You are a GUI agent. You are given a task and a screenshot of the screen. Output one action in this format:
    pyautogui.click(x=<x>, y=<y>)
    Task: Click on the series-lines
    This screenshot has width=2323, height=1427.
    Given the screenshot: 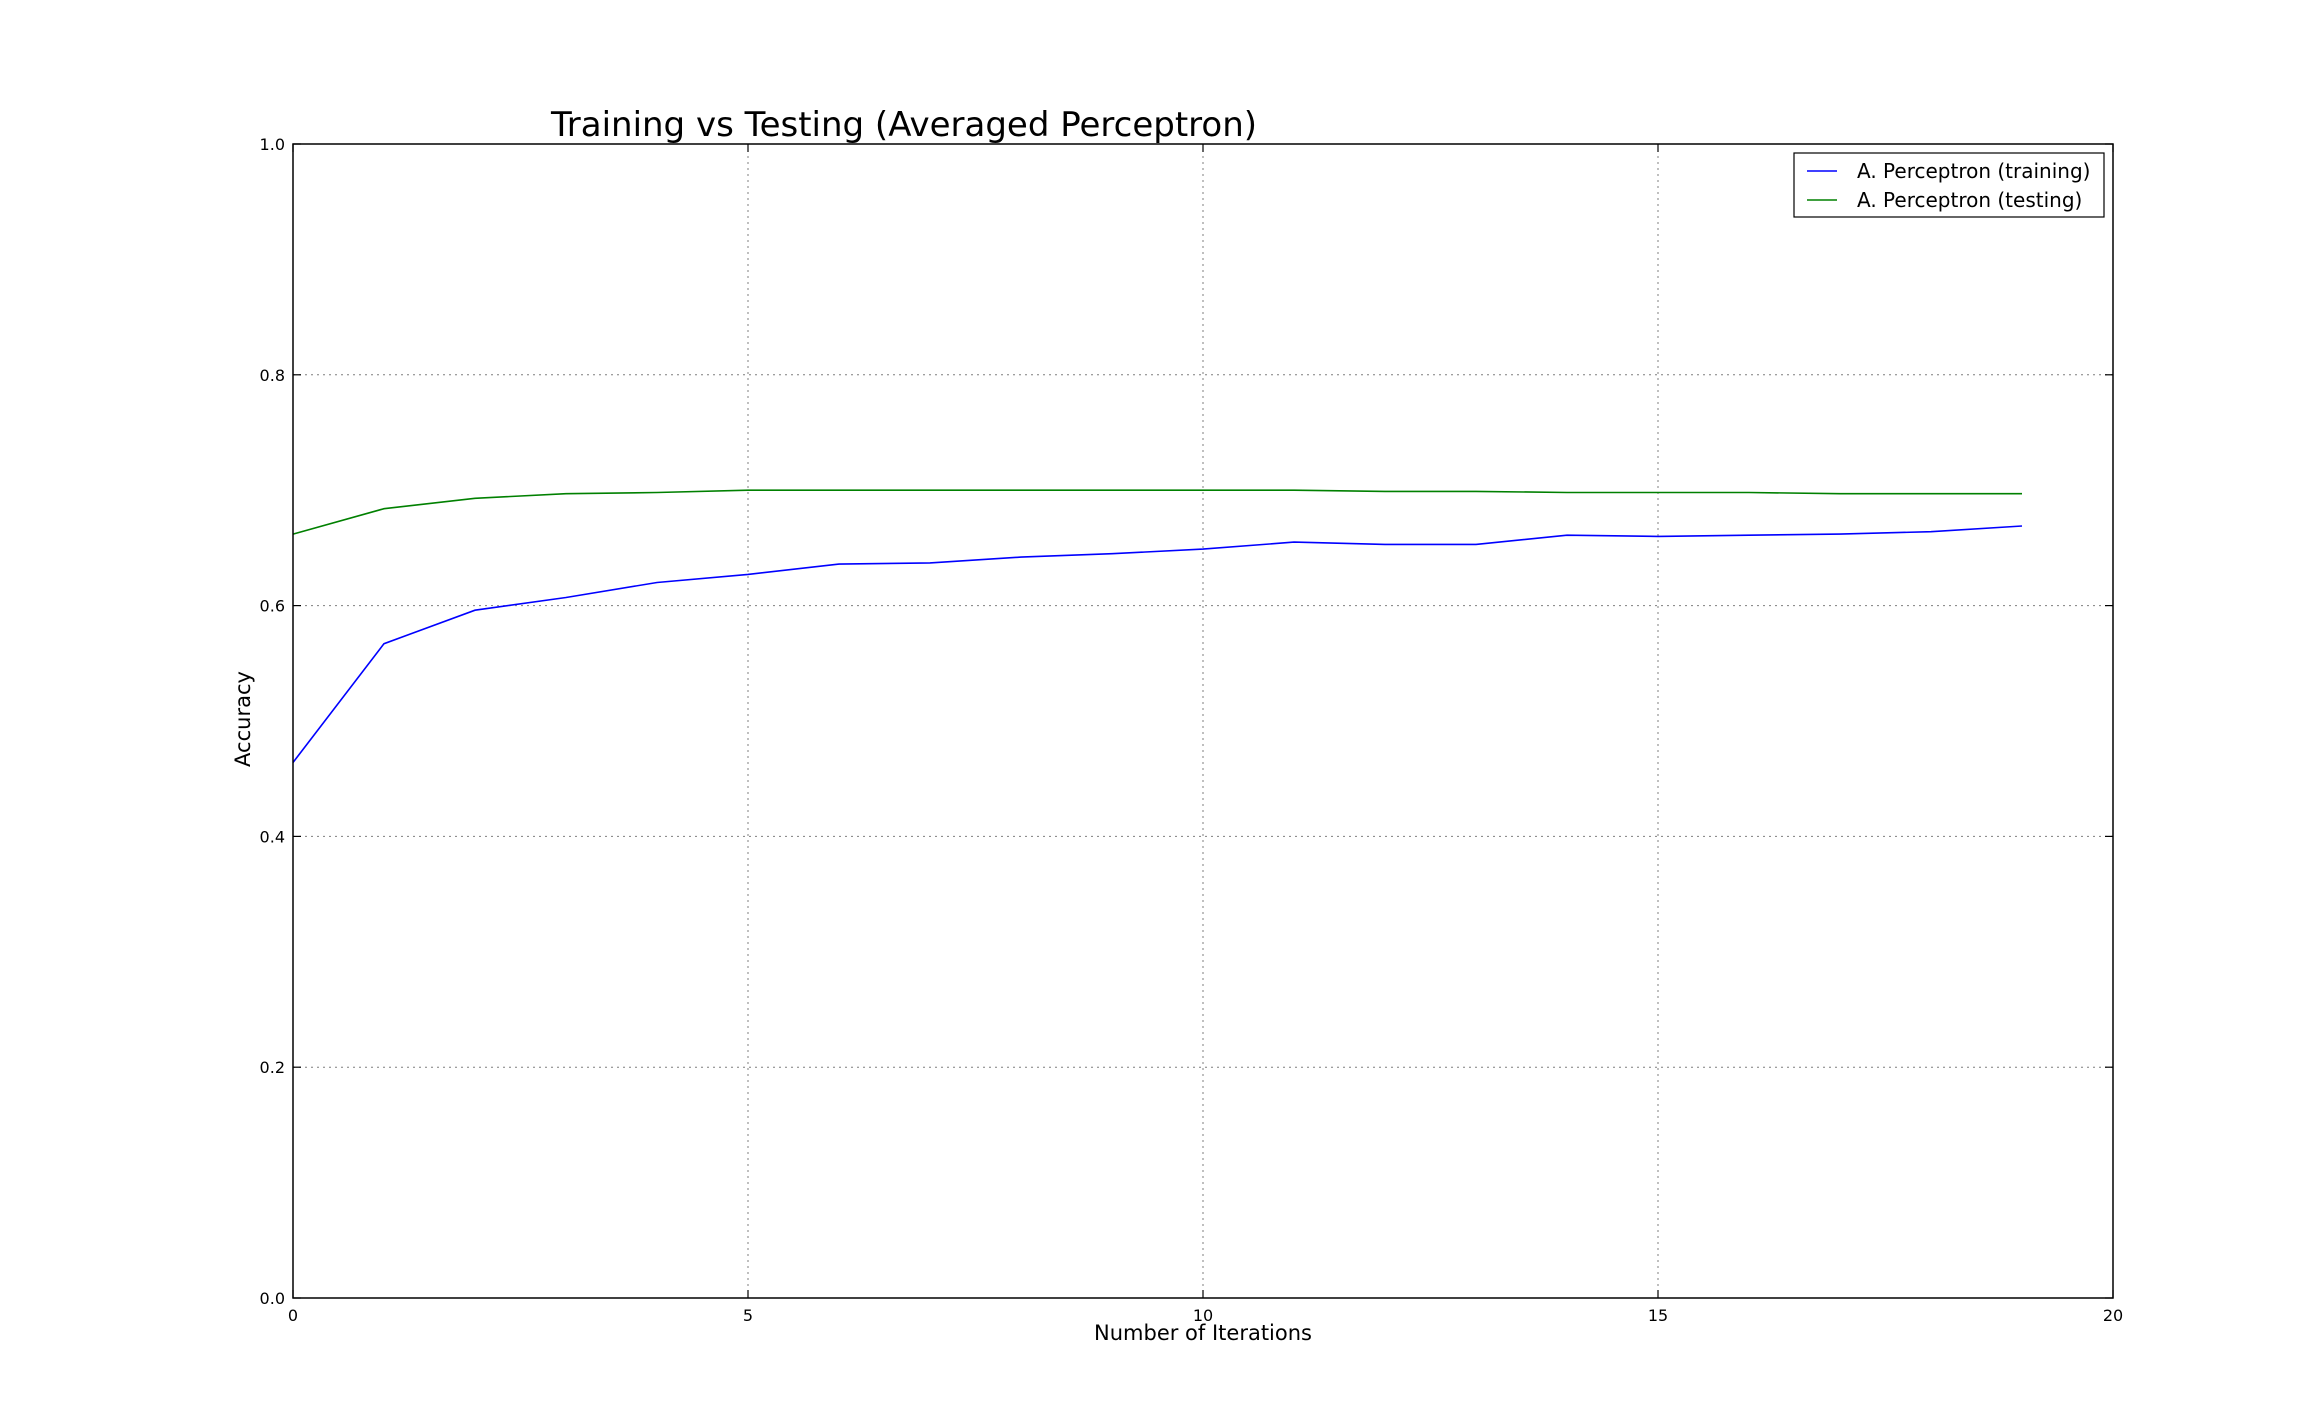 What is the action you would take?
    pyautogui.click(x=1157, y=626)
    